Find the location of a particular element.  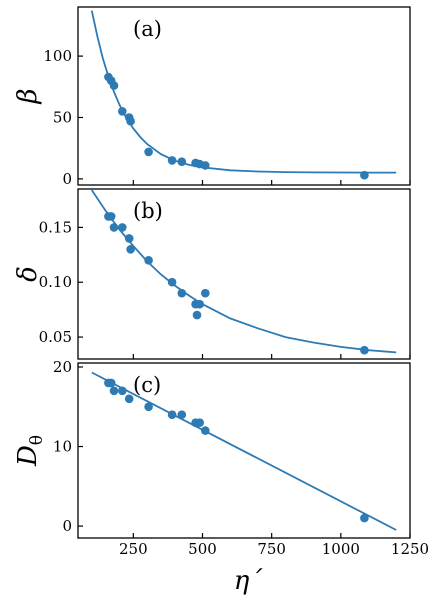

panel-label: (c) is located at coordinates (147, 385).